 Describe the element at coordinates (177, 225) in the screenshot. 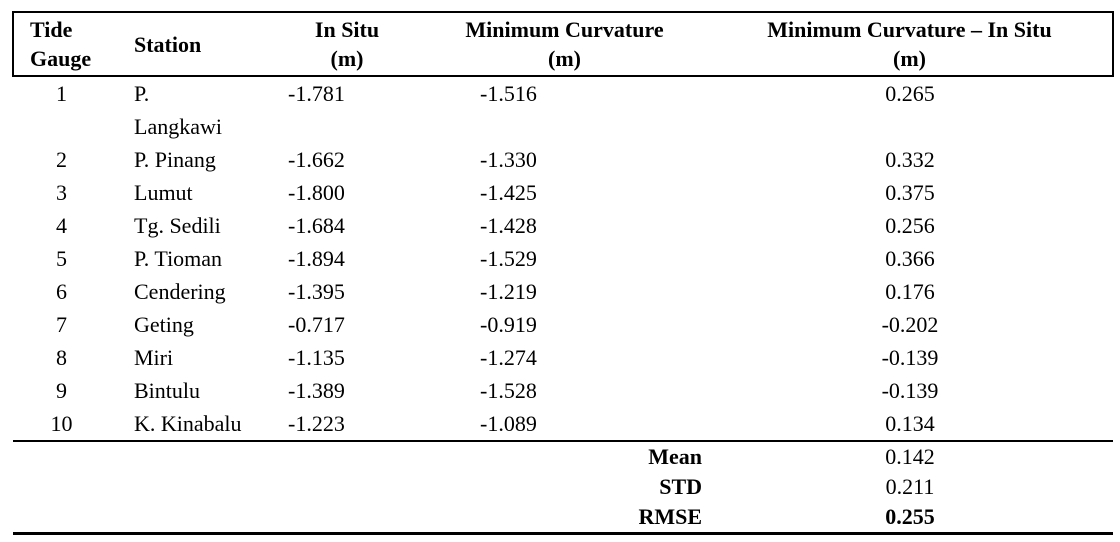

I see `station-cell: Tg. Sedili` at that location.